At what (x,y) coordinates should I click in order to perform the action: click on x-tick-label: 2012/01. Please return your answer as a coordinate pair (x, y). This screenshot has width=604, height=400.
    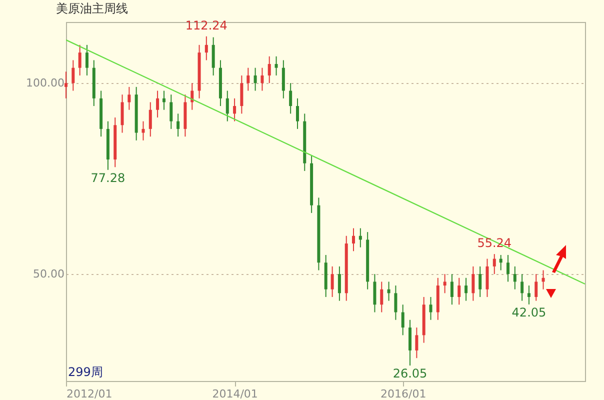
    Looking at the image, I should click on (89, 394).